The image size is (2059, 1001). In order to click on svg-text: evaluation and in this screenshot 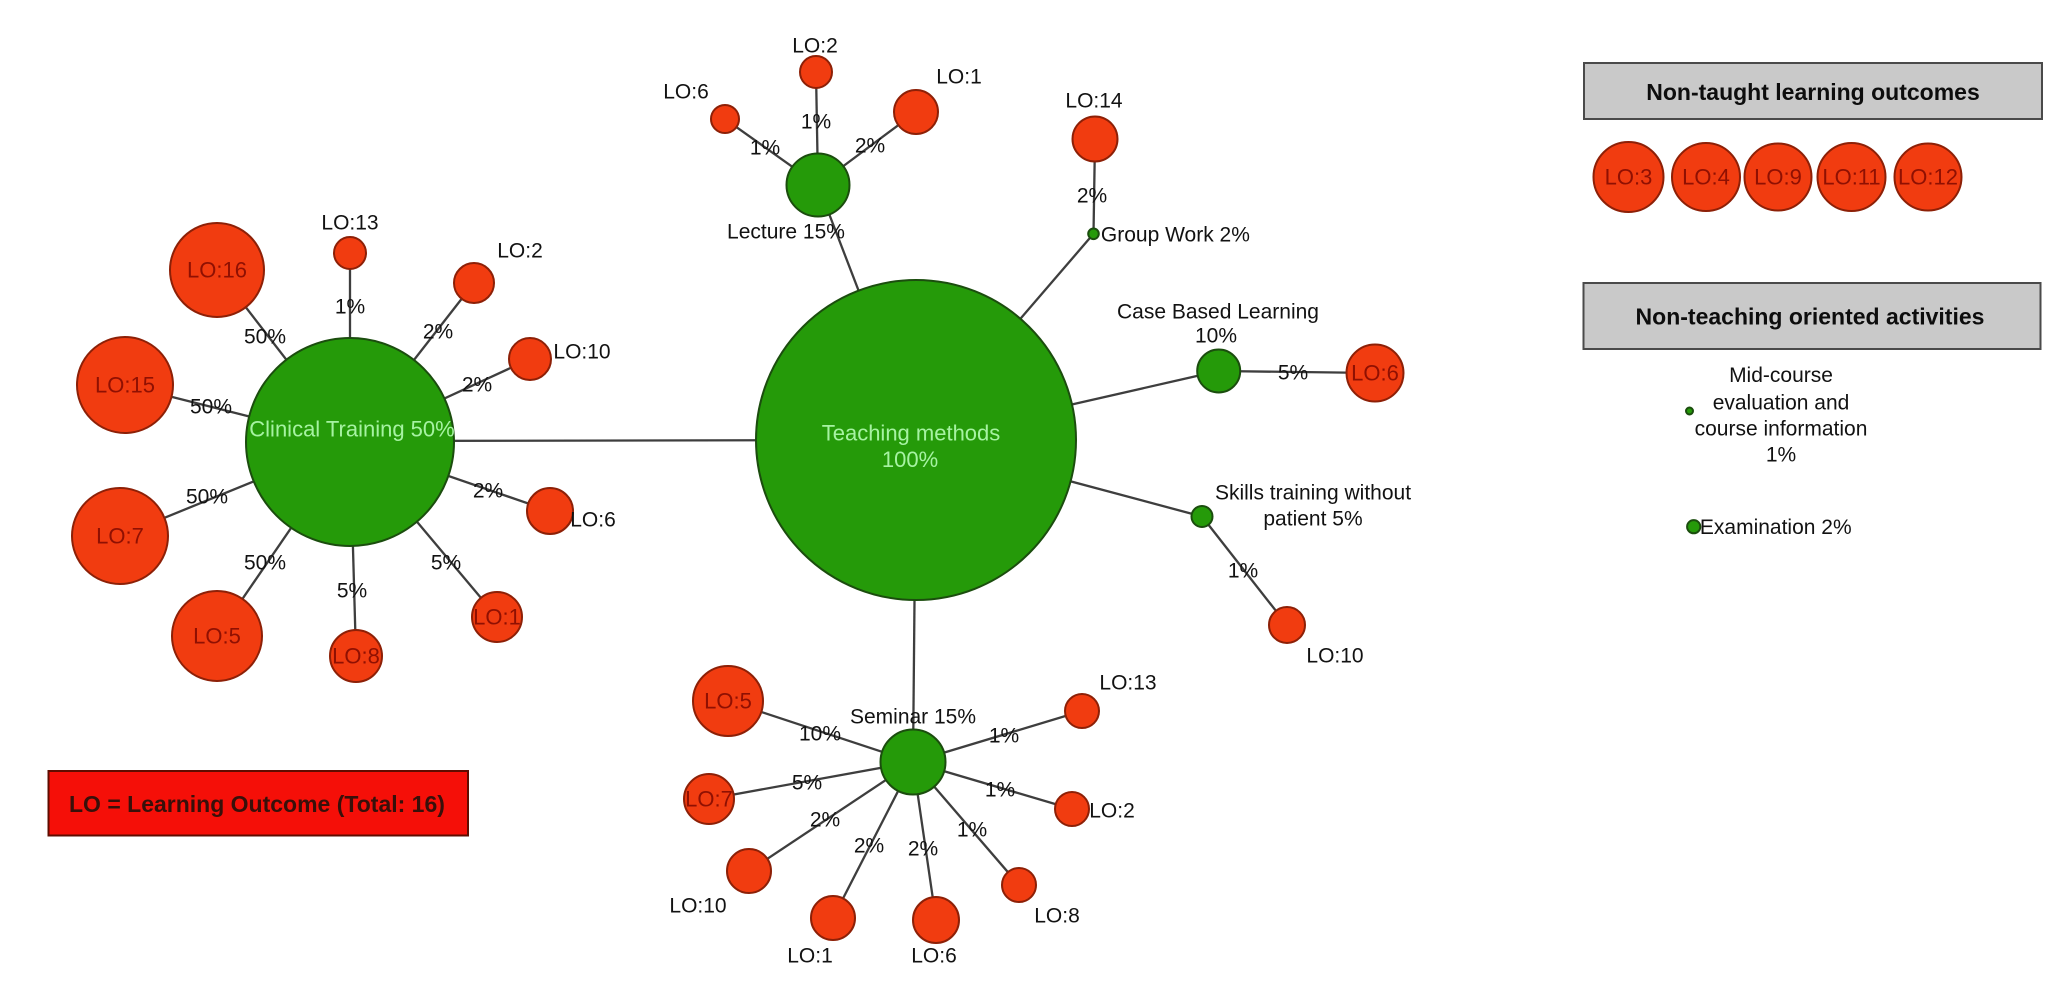, I will do `click(1781, 402)`.